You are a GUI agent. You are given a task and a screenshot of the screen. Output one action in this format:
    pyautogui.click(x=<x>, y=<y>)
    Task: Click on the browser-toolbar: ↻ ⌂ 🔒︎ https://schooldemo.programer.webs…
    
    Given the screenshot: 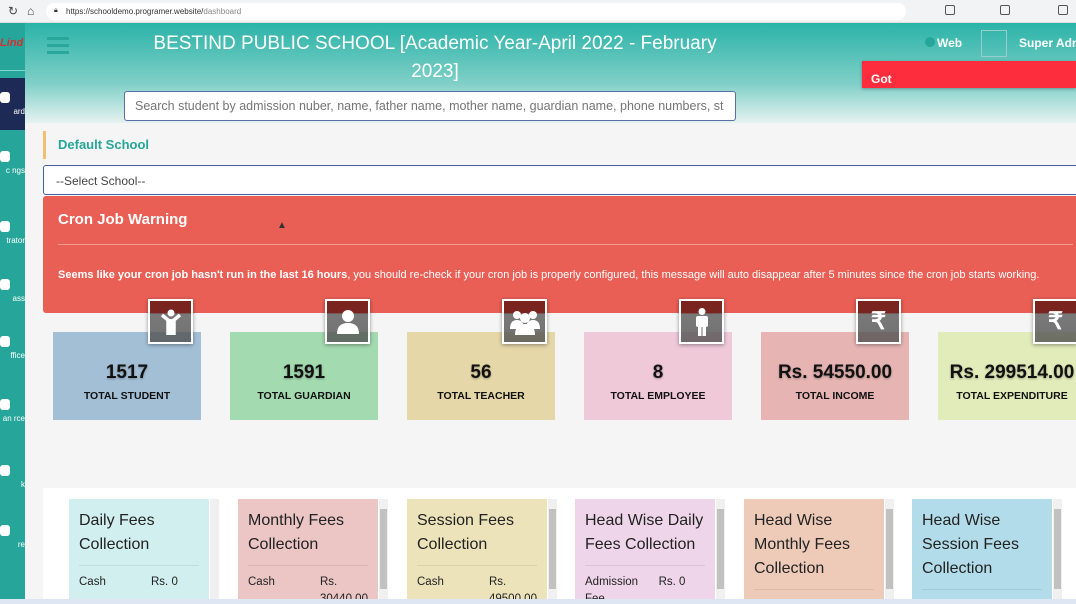 What is the action you would take?
    pyautogui.click(x=538, y=11)
    